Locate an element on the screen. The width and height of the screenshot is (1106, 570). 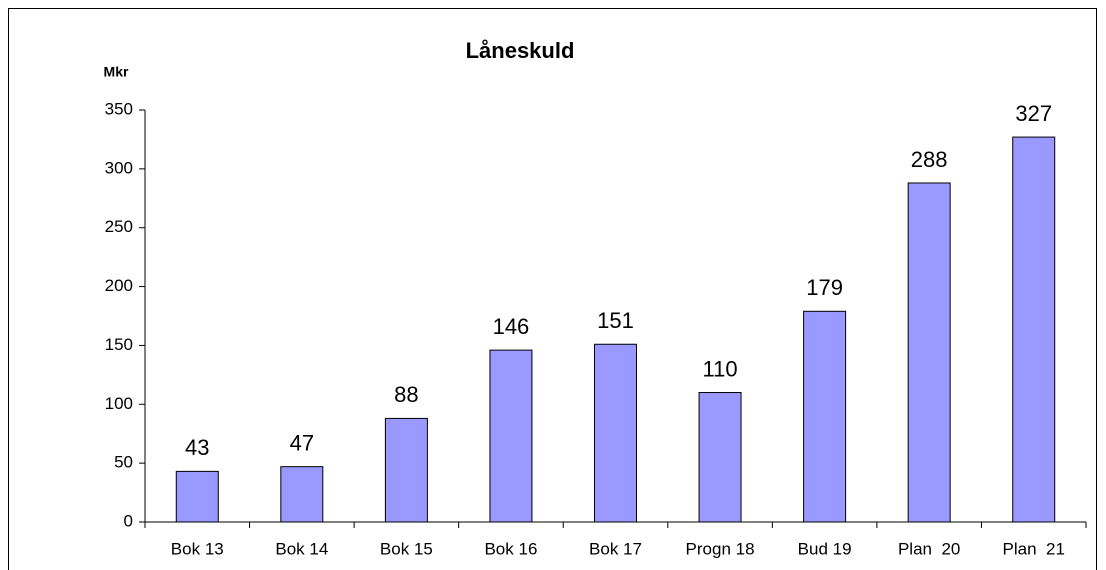
y-tick-label: 100 is located at coordinates (119, 403).